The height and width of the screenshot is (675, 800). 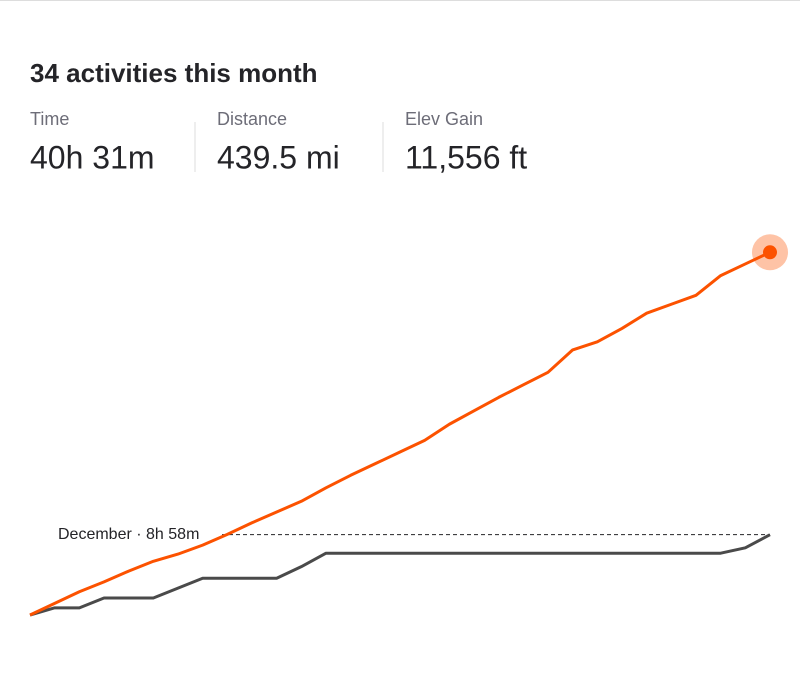 I want to click on end-dot, so click(x=770, y=252).